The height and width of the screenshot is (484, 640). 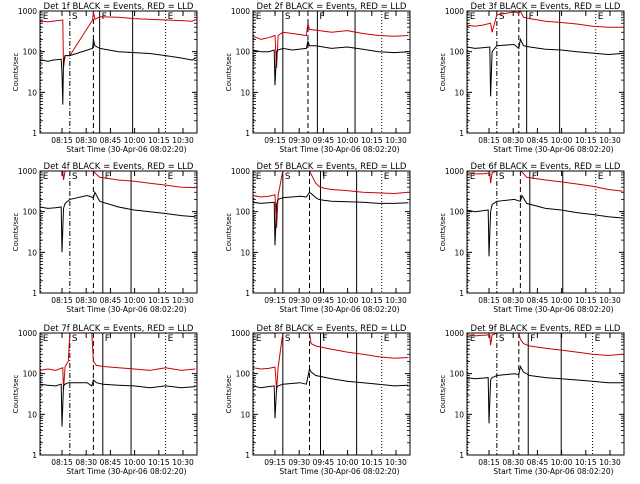 I want to click on chart-title: Det 1f BLACK = Events, RED = LLD, so click(x=119, y=7).